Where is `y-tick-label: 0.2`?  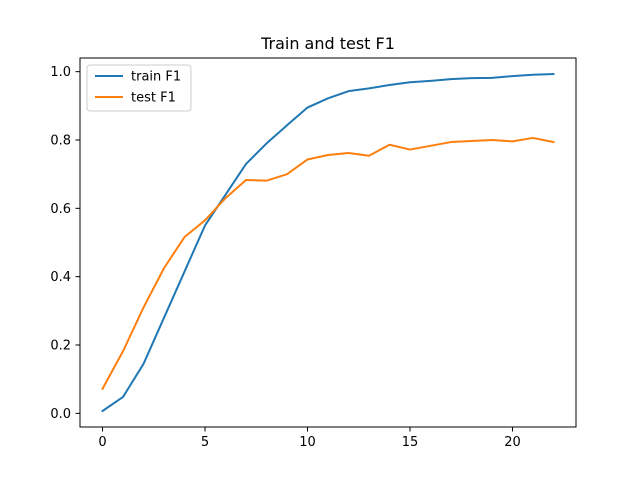
y-tick-label: 0.2 is located at coordinates (60, 346).